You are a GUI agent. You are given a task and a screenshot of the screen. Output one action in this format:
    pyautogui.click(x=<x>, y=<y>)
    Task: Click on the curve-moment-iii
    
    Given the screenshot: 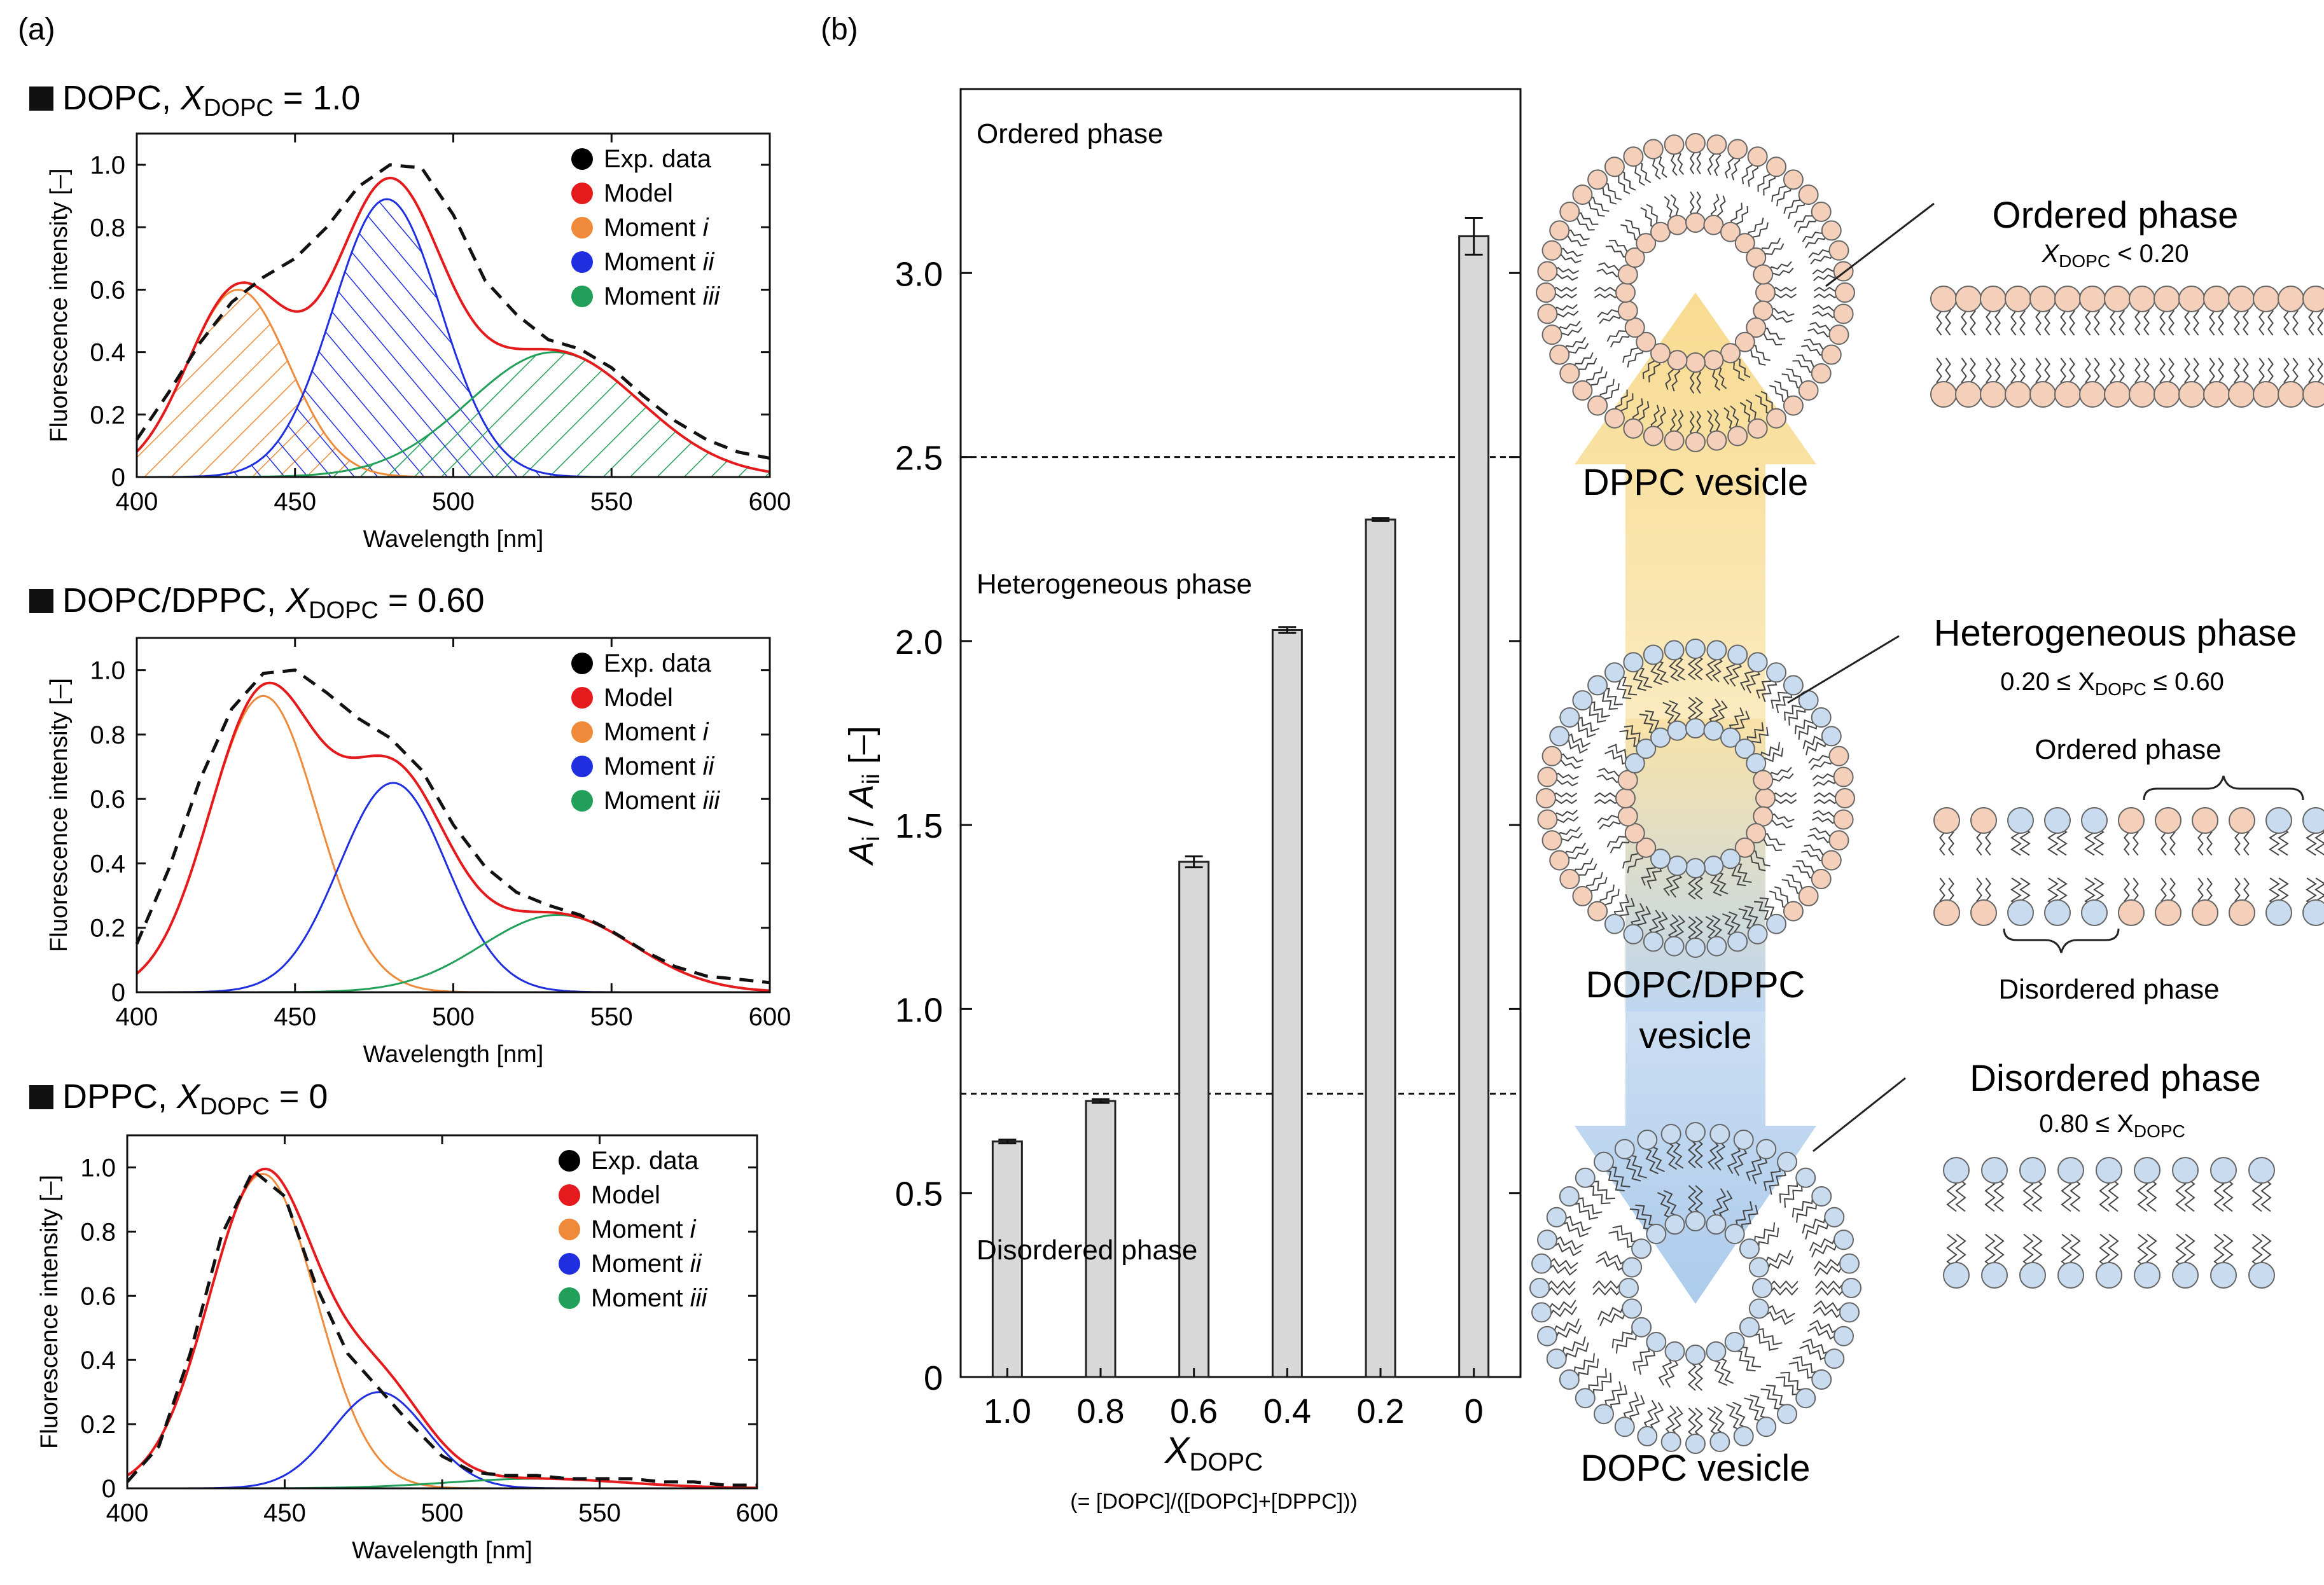 What is the action you would take?
    pyautogui.click(x=454, y=953)
    